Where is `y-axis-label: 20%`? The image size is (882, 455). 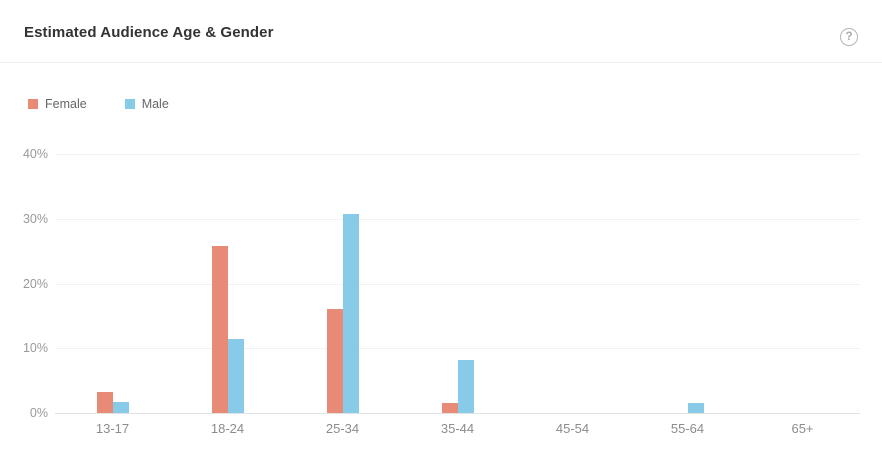 y-axis-label: 20% is located at coordinates (35, 283).